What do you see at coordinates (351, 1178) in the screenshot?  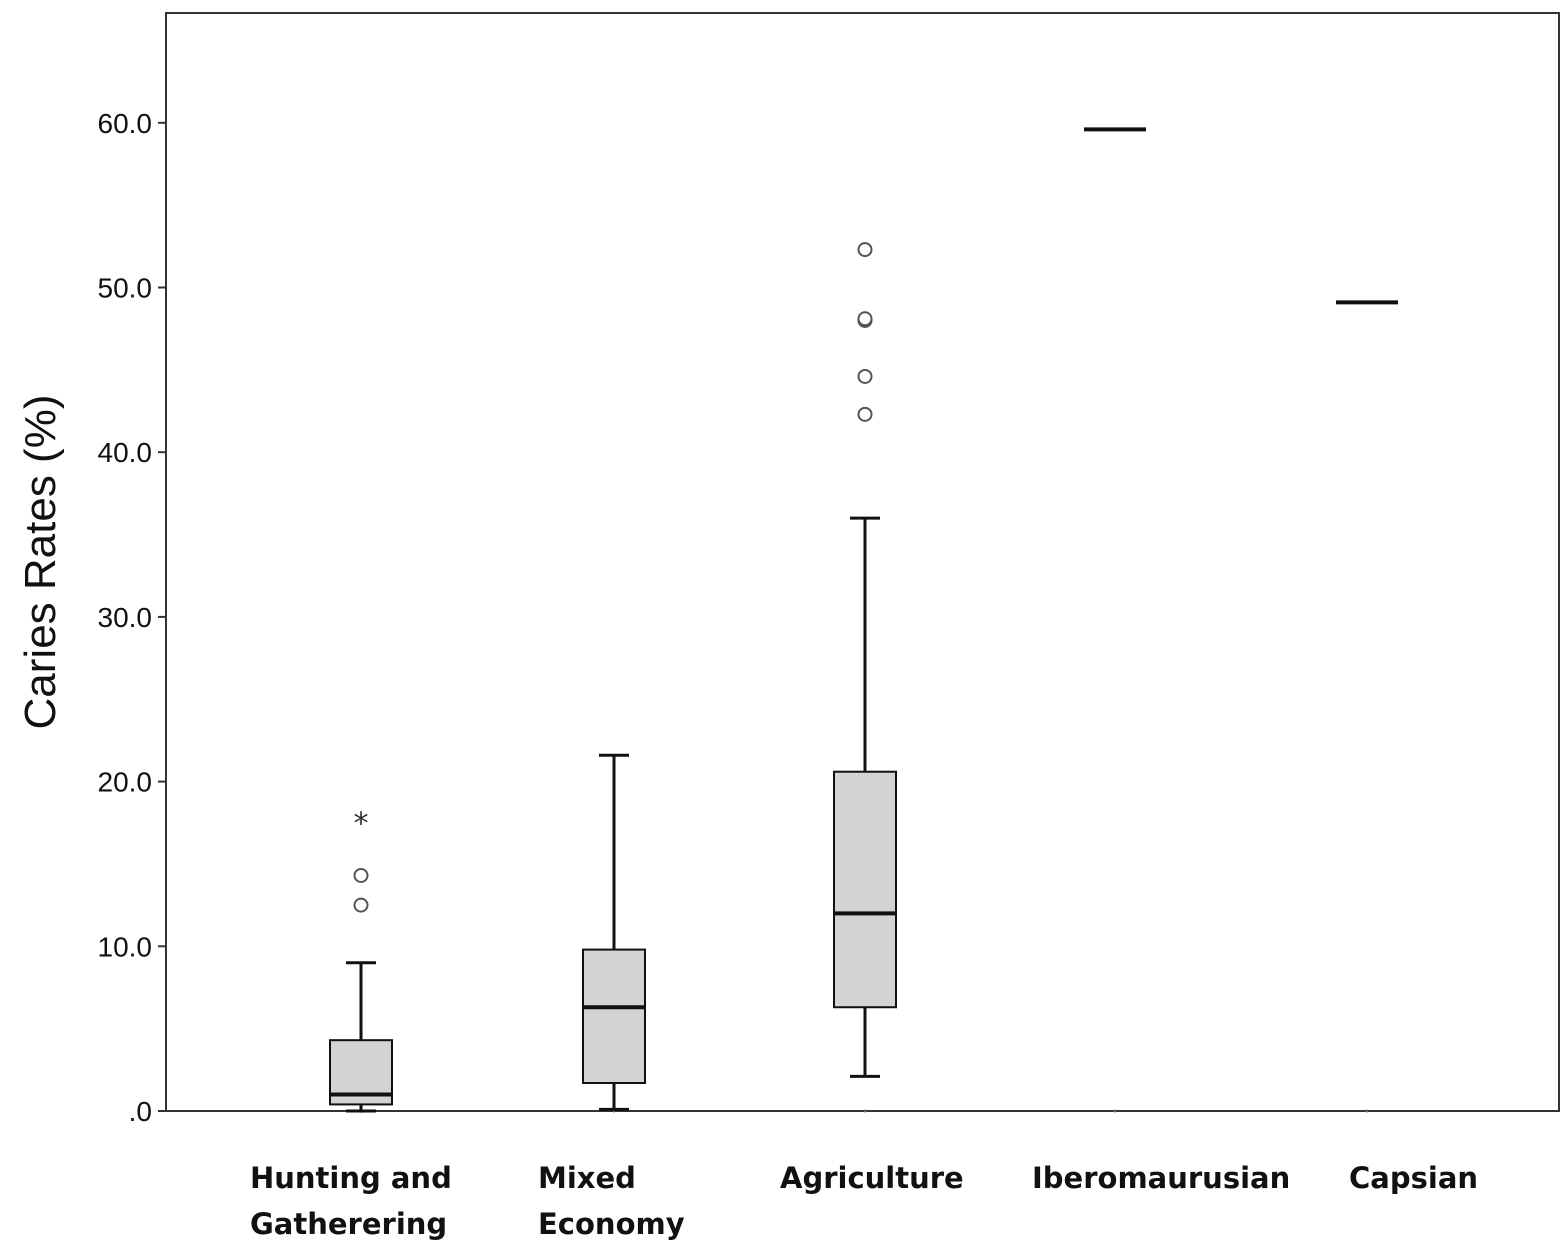 I see `x-category-label: Hunting and` at bounding box center [351, 1178].